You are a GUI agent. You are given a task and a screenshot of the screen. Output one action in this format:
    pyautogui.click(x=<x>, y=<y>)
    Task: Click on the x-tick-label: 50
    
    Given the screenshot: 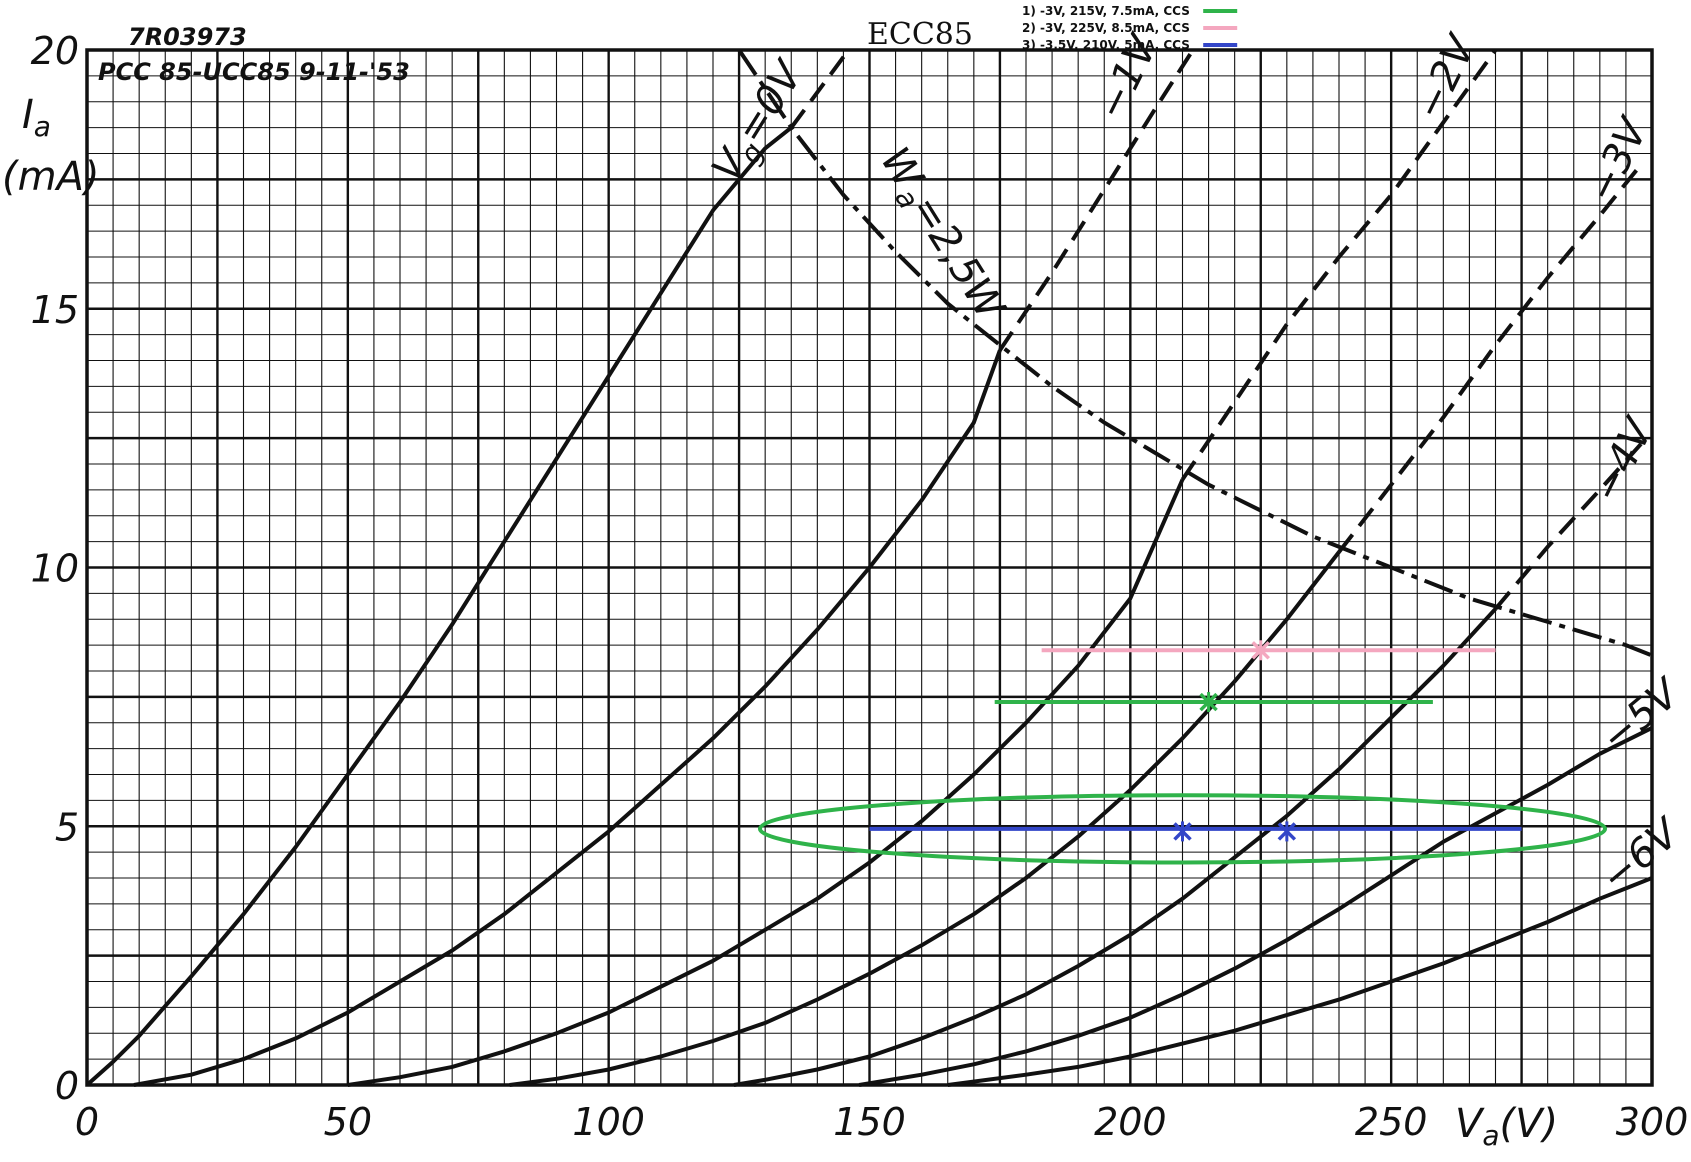 What is the action you would take?
    pyautogui.click(x=348, y=1122)
    